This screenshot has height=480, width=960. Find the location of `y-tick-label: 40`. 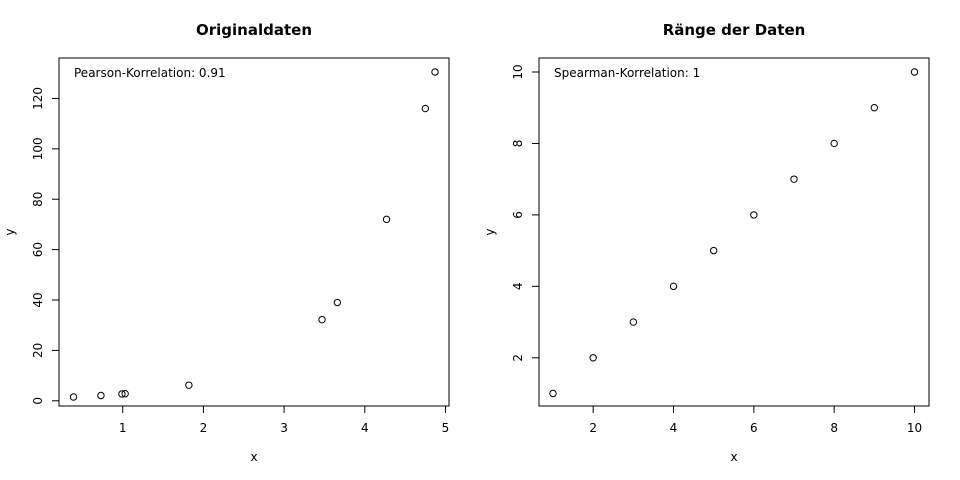

y-tick-label: 40 is located at coordinates (38, 299).